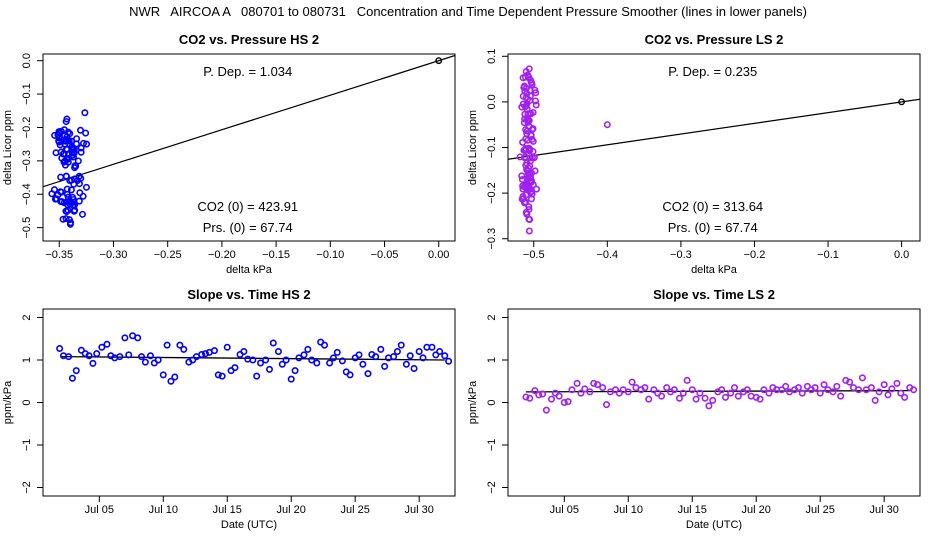 This screenshot has height=540, width=936. What do you see at coordinates (713, 227) in the screenshot?
I see `pressure-zero-label: Prs. (0) = 67.74` at bounding box center [713, 227].